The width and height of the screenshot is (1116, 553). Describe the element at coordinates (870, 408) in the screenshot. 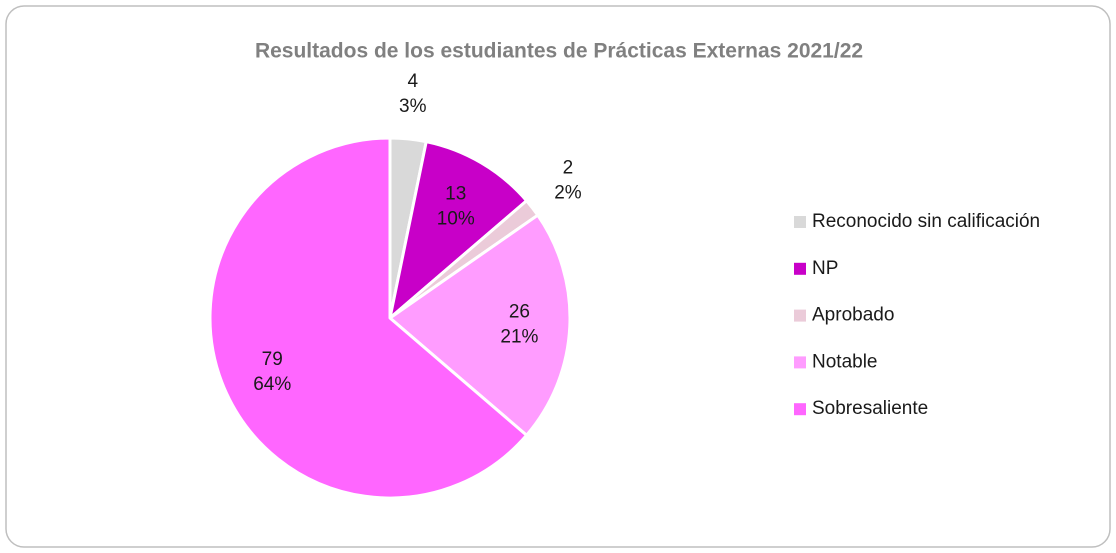

I see `legend-label: Sobresaliente` at that location.